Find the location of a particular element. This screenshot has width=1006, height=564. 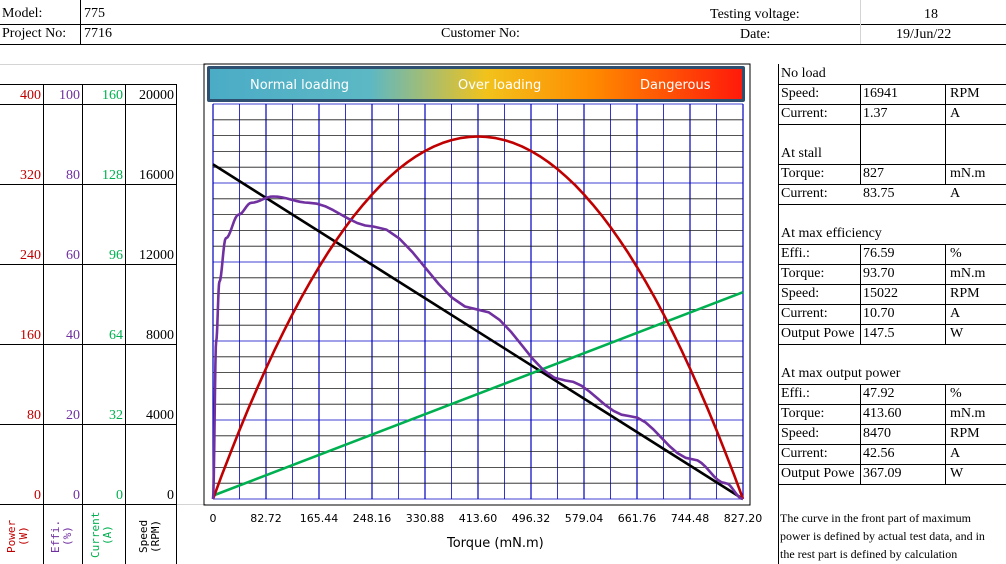

x-tick-label: 827.20 is located at coordinates (743, 518).